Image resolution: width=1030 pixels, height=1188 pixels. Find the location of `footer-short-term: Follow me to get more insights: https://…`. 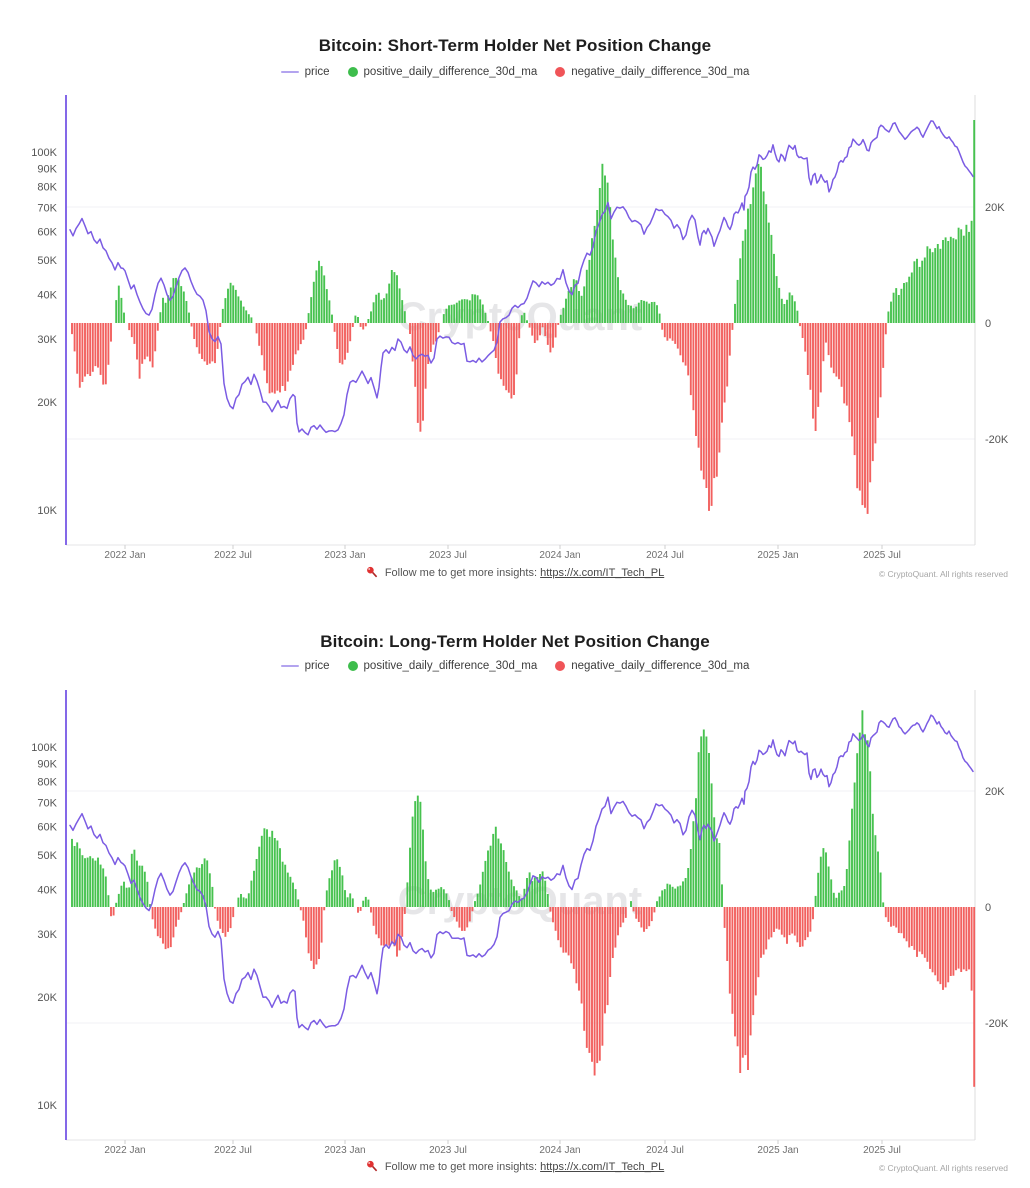

footer-short-term: Follow me to get more insights: https://… is located at coordinates (515, 574).